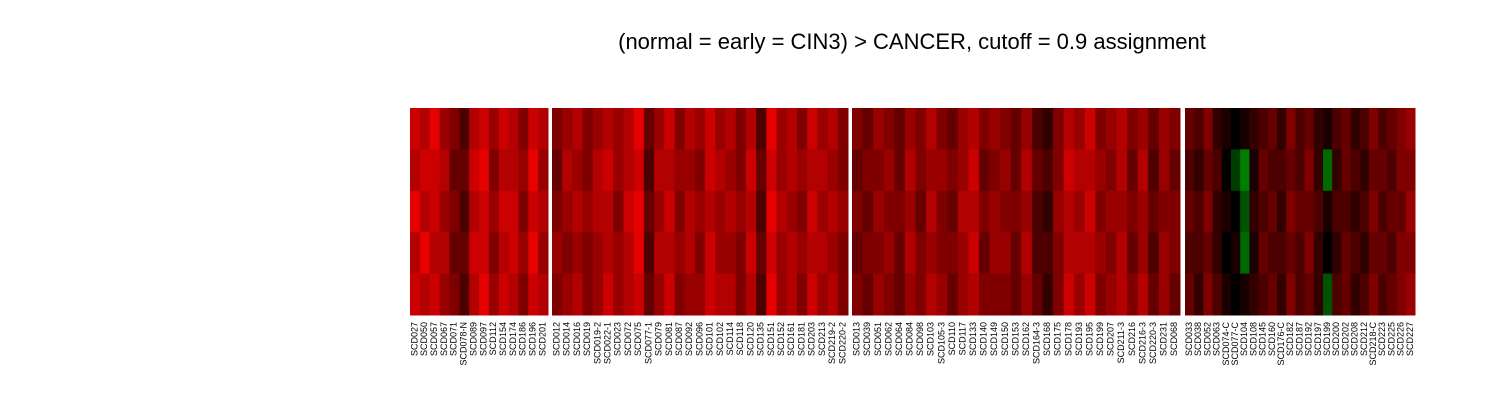  What do you see at coordinates (1401, 339) in the screenshot?
I see `column-label: SCD226` at bounding box center [1401, 339].